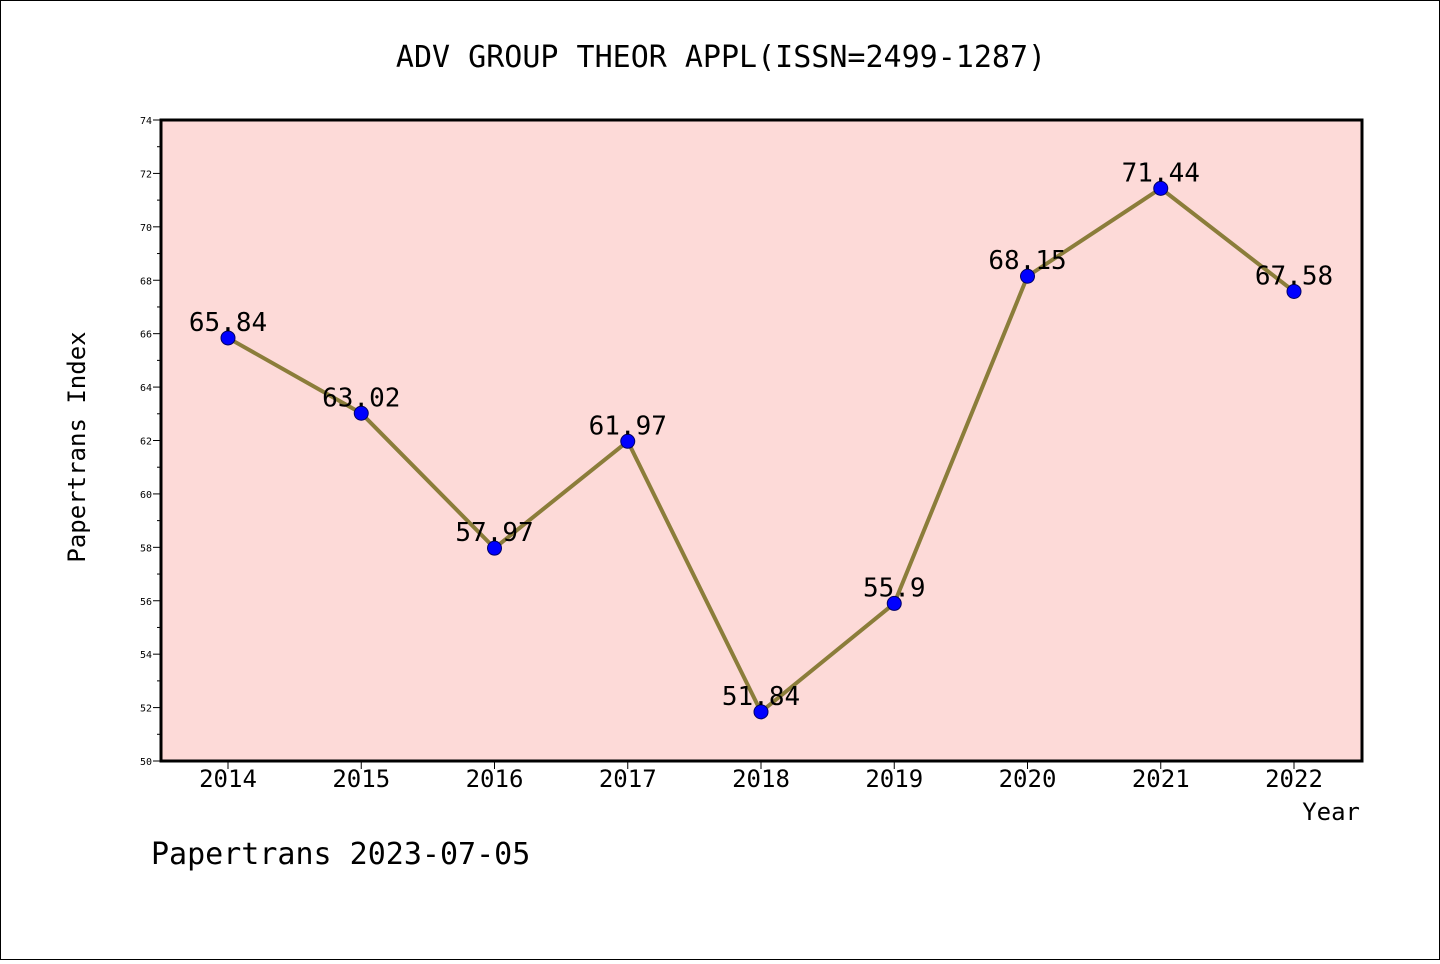 This screenshot has width=1440, height=964. What do you see at coordinates (146, 442) in the screenshot?
I see `y-tick-label: 62` at bounding box center [146, 442].